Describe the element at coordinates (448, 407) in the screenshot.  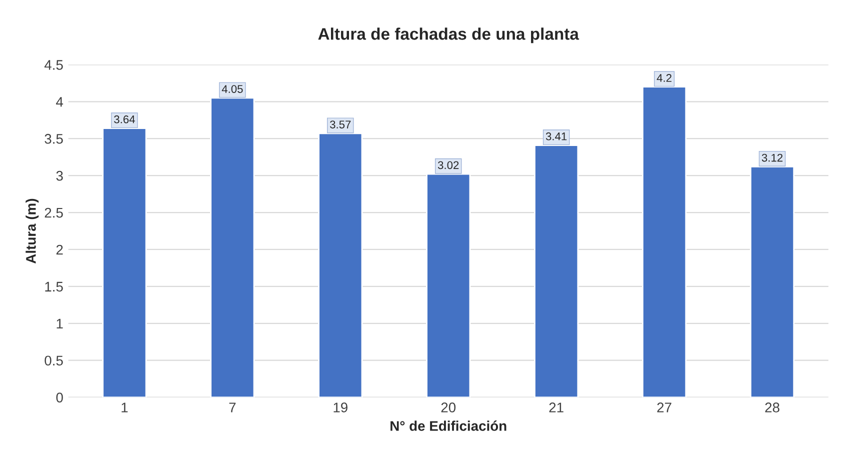
I see `x-tick-label: 20` at that location.